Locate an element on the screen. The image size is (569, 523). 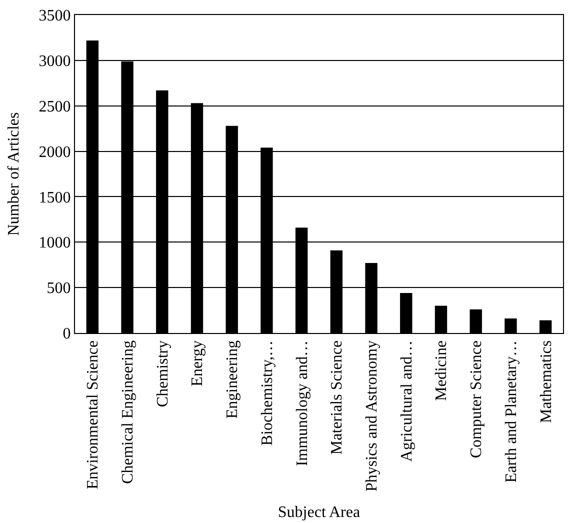
x-tick-label: Computer Science is located at coordinates (477, 399).